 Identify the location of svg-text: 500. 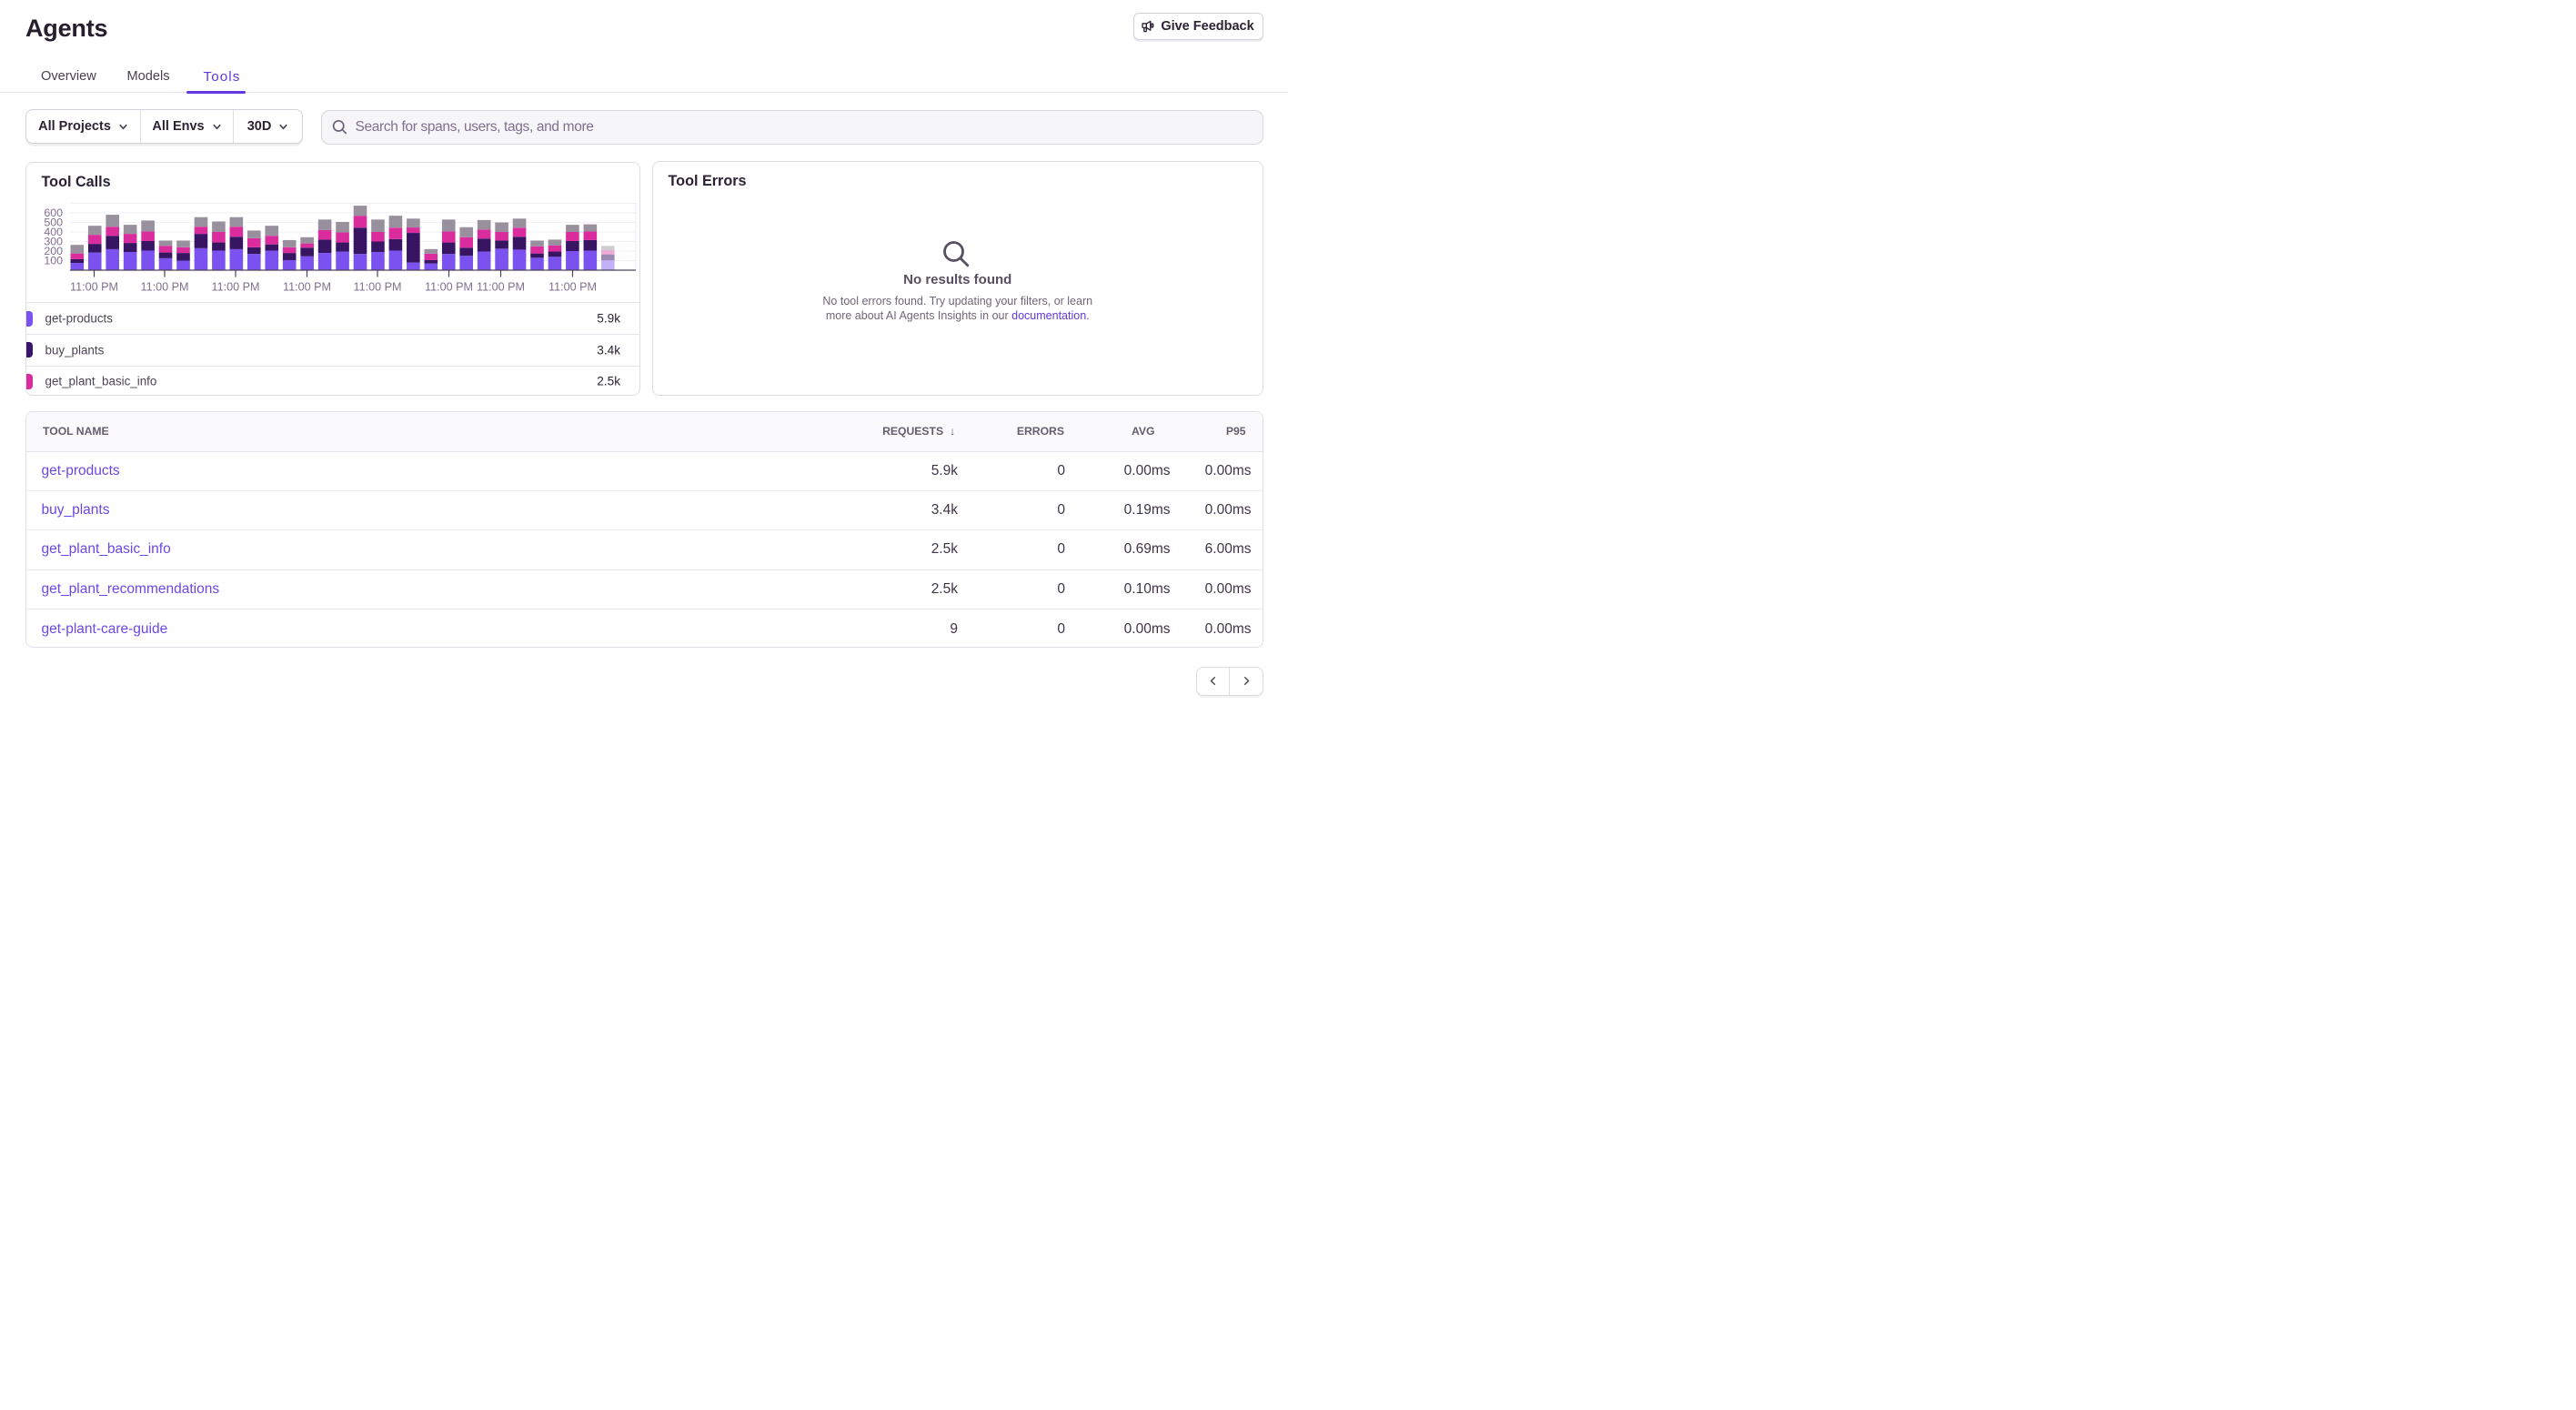
(53, 223).